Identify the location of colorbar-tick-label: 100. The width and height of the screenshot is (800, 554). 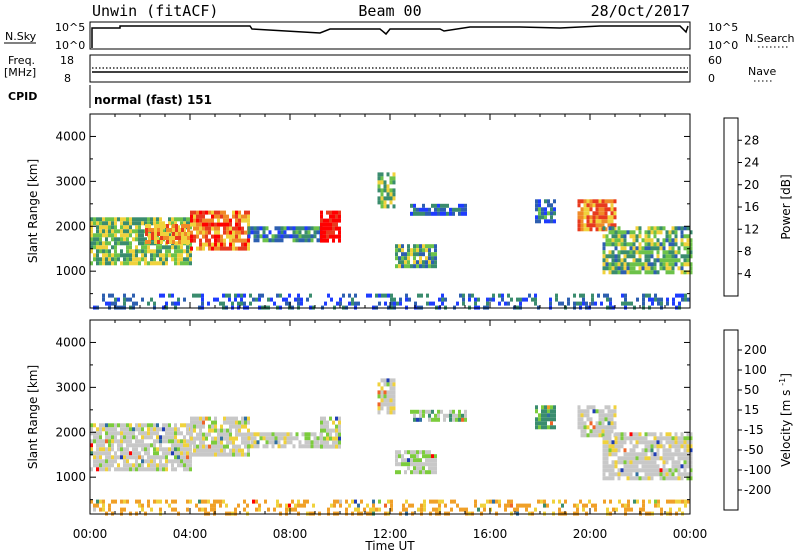
(755, 370).